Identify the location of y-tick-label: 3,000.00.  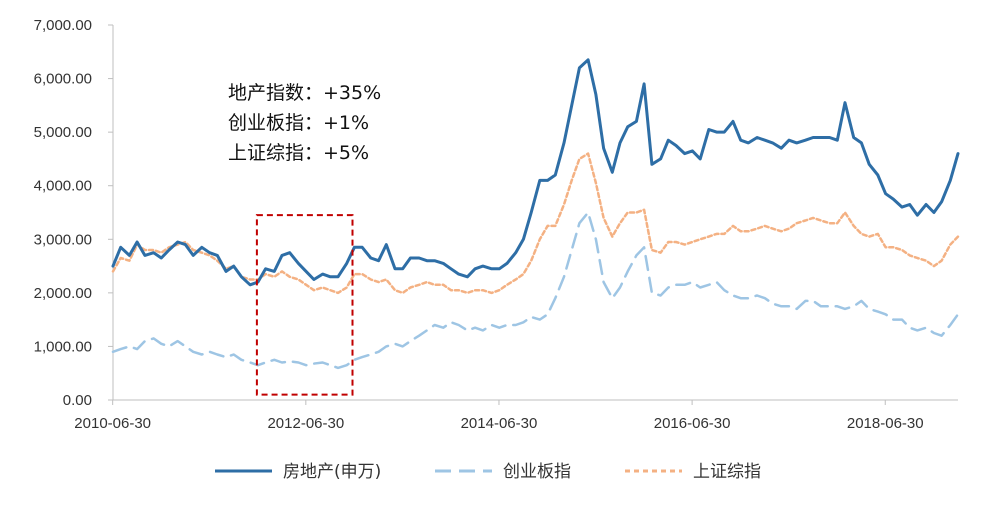
(63, 239).